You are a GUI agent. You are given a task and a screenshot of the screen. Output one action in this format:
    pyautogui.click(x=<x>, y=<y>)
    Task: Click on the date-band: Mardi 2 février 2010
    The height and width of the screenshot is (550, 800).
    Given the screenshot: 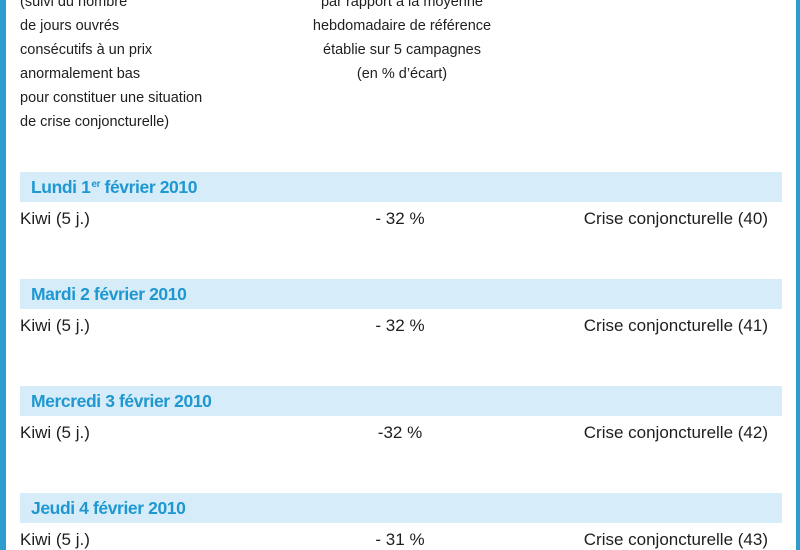 What is the action you would take?
    pyautogui.click(x=401, y=294)
    